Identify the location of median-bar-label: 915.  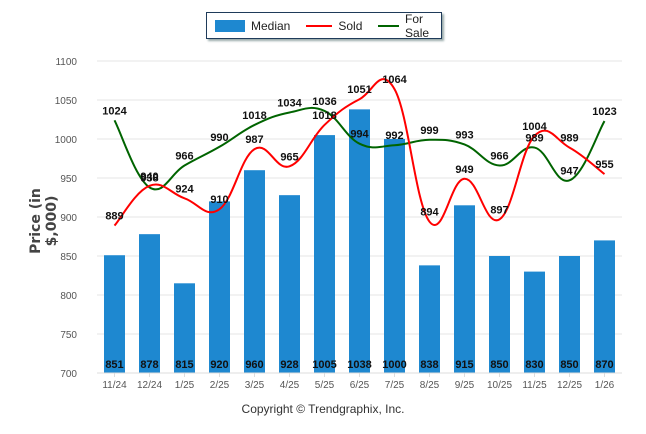
(464, 365).